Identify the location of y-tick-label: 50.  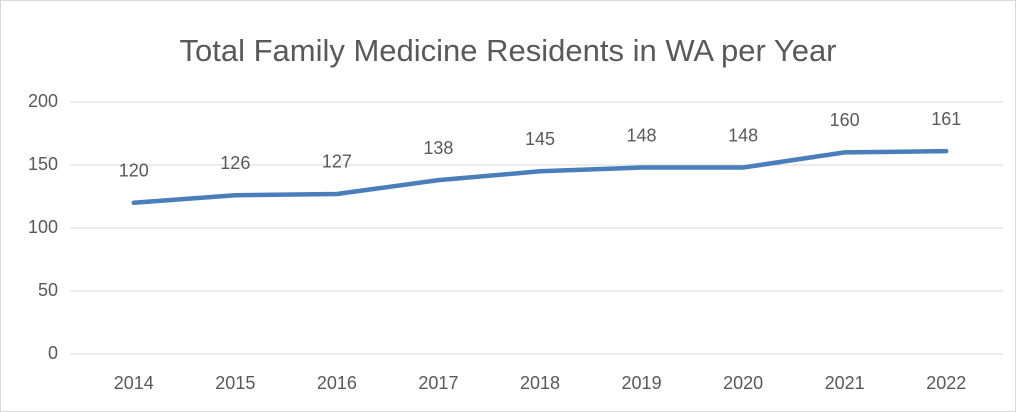
(48, 290).